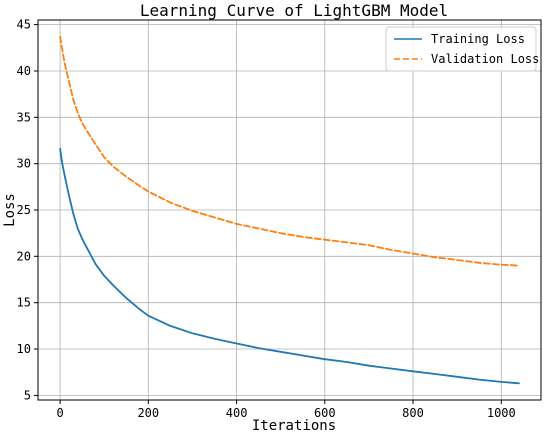  Describe the element at coordinates (24, 71) in the screenshot. I see `y-tick-label: 40` at that location.